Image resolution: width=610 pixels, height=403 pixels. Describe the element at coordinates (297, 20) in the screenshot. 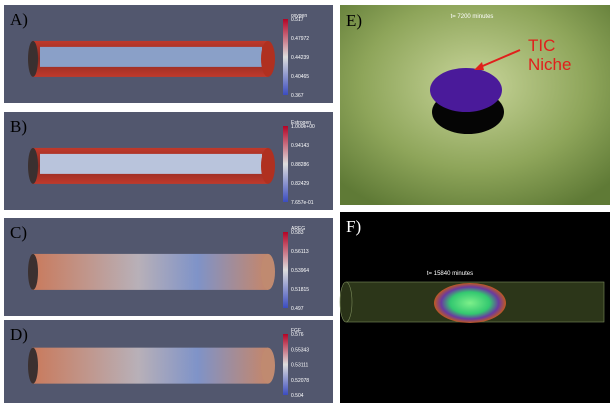

I see `colorbar-tick-label: 0.517` at that location.